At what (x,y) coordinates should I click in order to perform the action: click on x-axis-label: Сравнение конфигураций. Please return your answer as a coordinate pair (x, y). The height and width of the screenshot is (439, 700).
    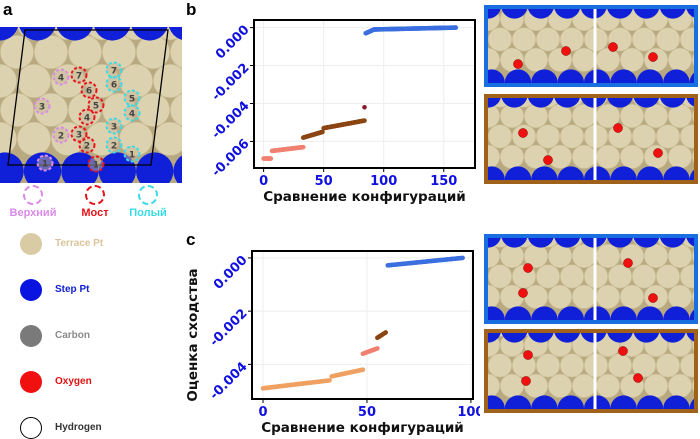
    Looking at the image, I should click on (362, 427).